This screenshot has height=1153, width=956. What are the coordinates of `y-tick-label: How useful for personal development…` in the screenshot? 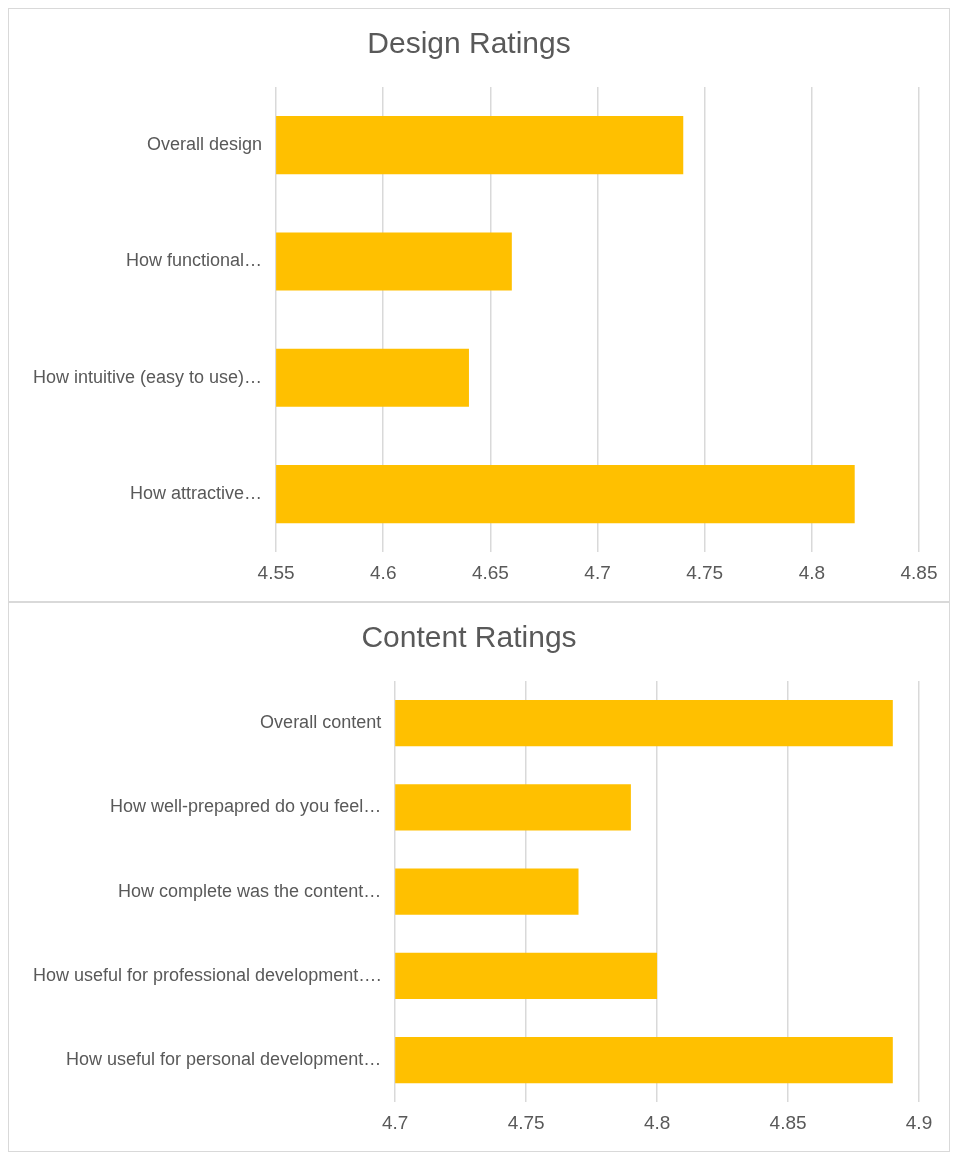 It's located at (224, 1059).